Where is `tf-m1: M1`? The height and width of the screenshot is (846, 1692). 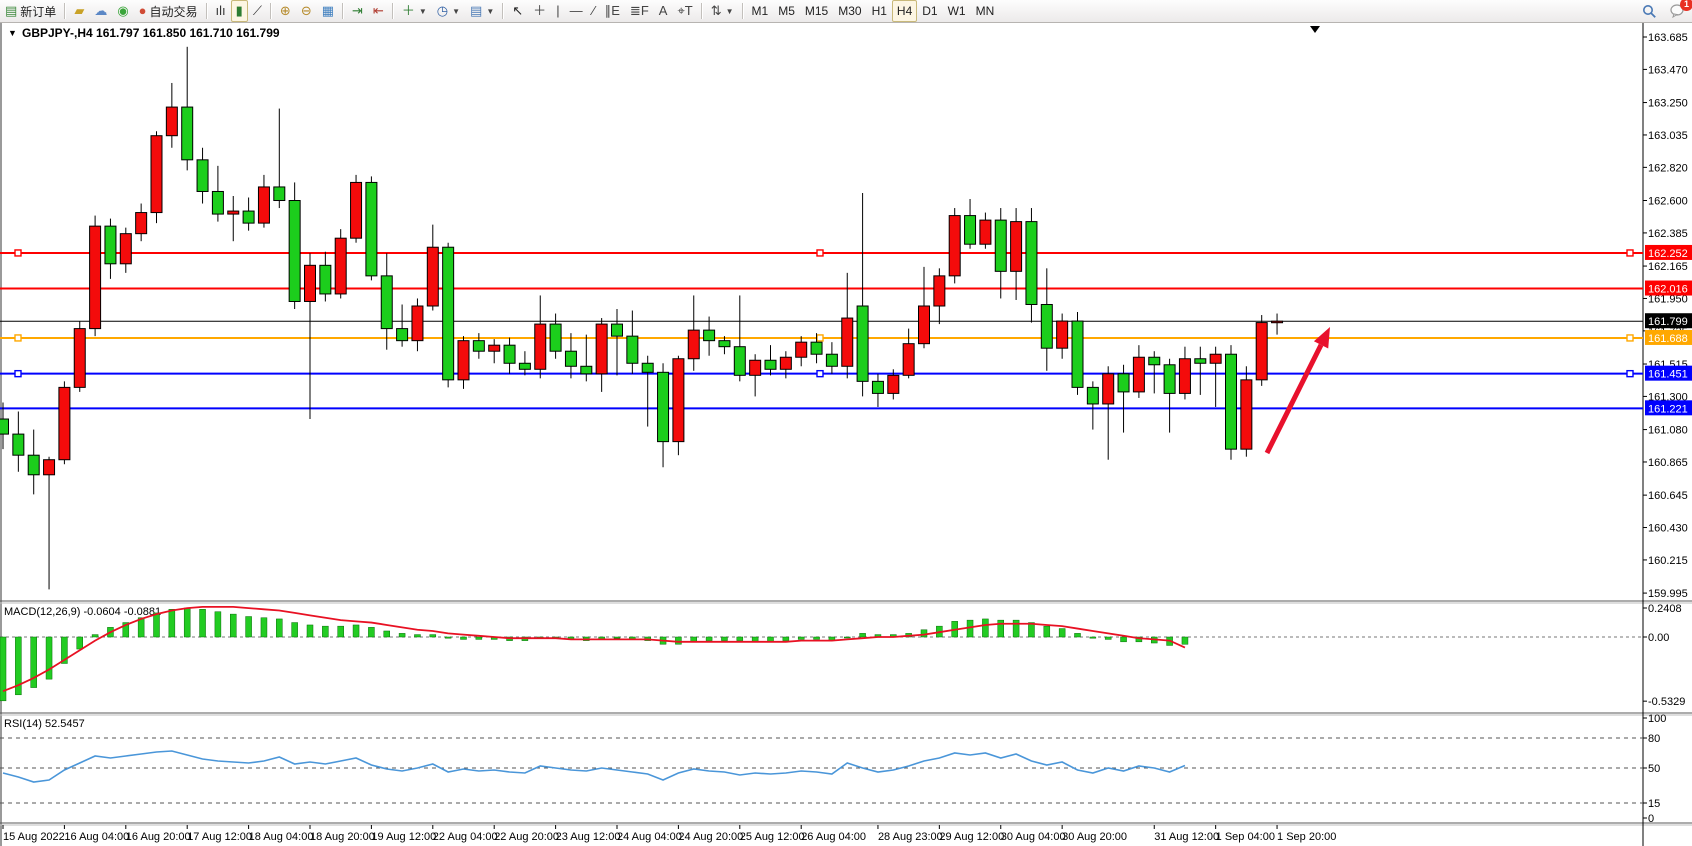
tf-m1: M1 is located at coordinates (760, 11).